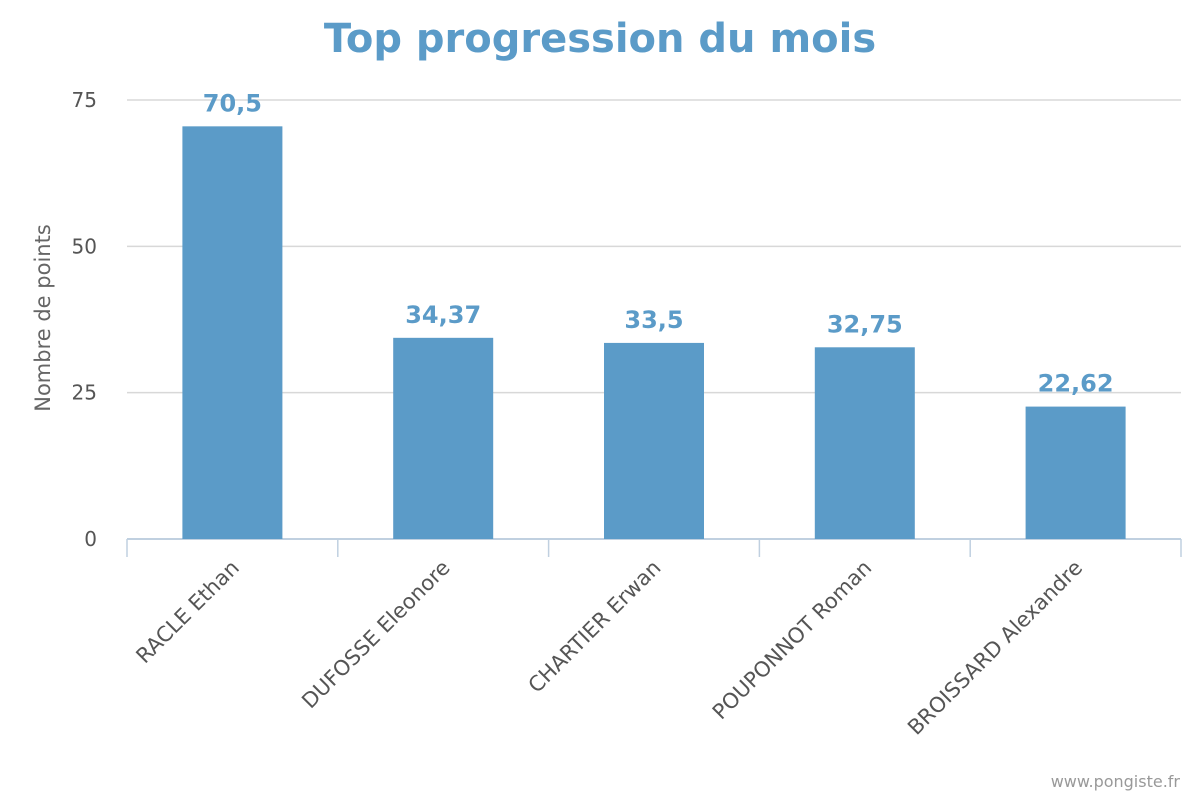 The height and width of the screenshot is (800, 1200). What do you see at coordinates (232, 103) in the screenshot?
I see `data-label: 70,5` at bounding box center [232, 103].